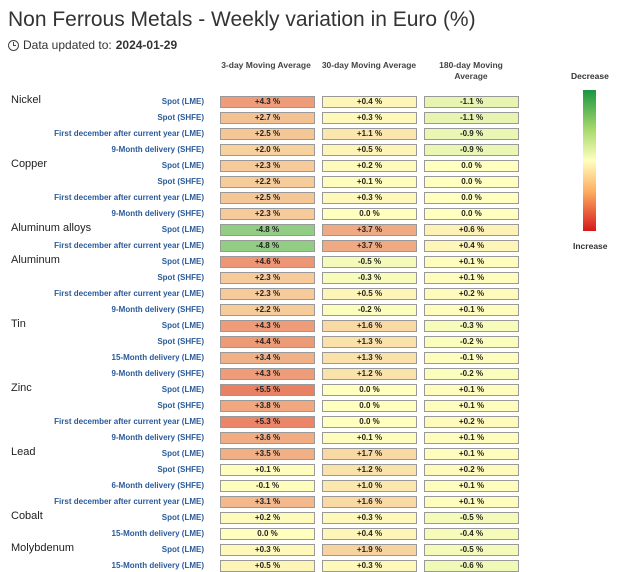 The height and width of the screenshot is (572, 636). What do you see at coordinates (369, 454) in the screenshot?
I see `heatmap-cell: +1.7 %` at bounding box center [369, 454].